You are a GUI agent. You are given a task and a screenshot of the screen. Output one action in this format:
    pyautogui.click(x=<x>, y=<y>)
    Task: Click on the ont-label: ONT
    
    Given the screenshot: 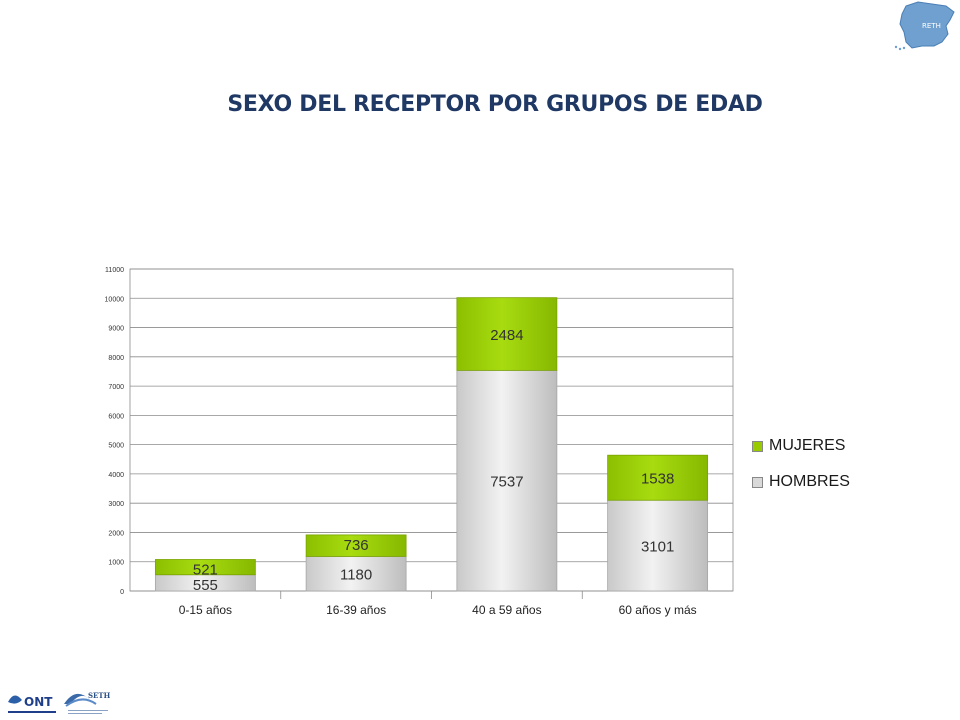 What is the action you would take?
    pyautogui.click(x=38, y=702)
    